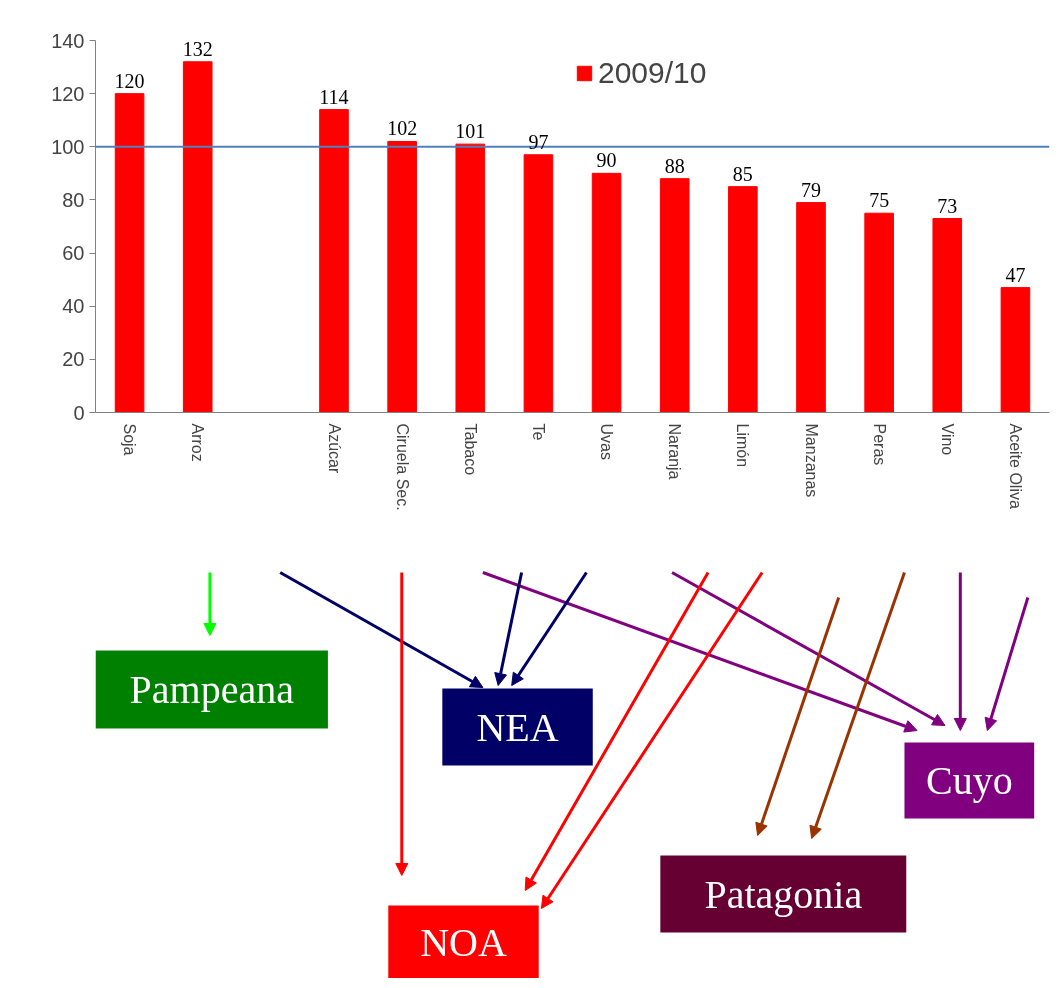 This screenshot has height=988, width=1059. What do you see at coordinates (212, 689) in the screenshot?
I see `text: Pampeana` at bounding box center [212, 689].